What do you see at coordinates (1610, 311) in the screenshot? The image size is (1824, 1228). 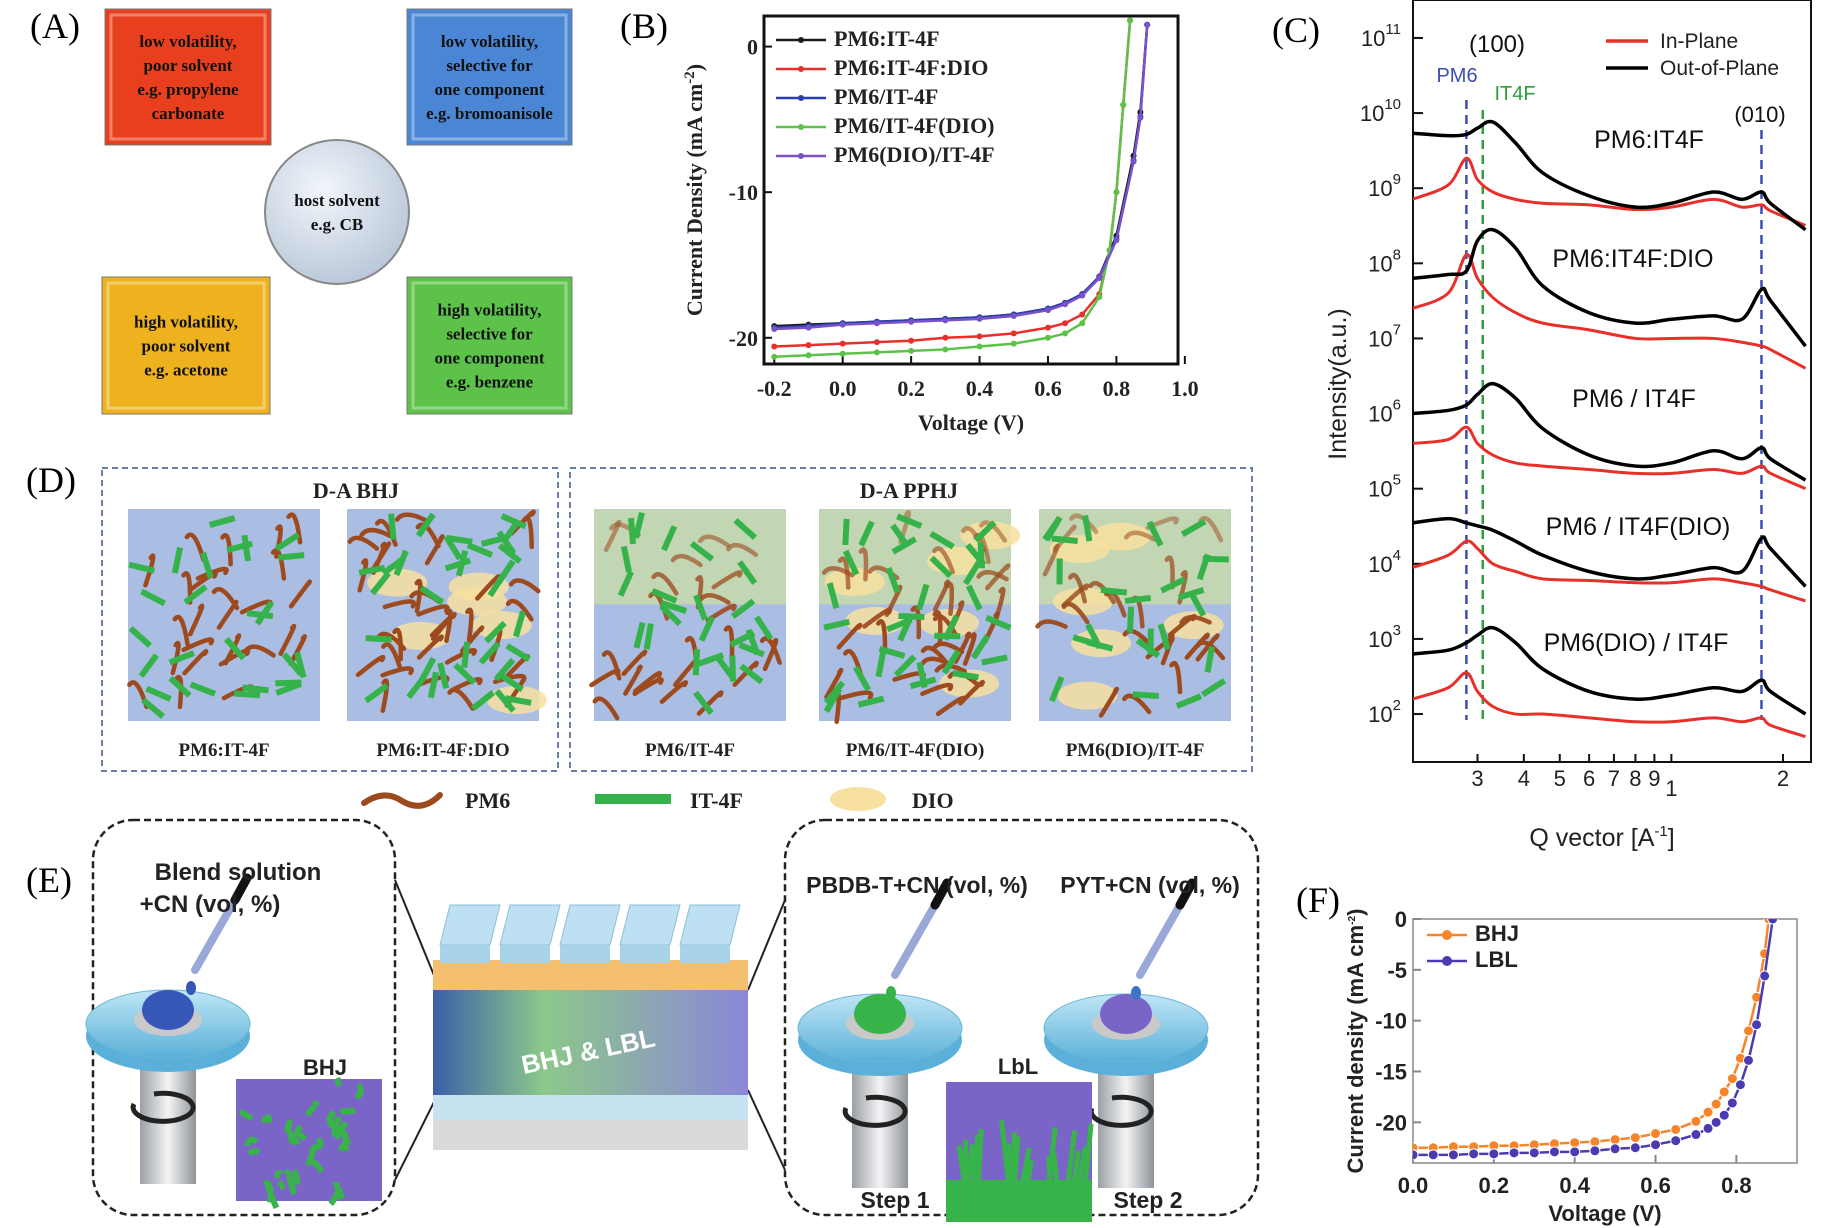 I see `in-plane-curve` at bounding box center [1610, 311].